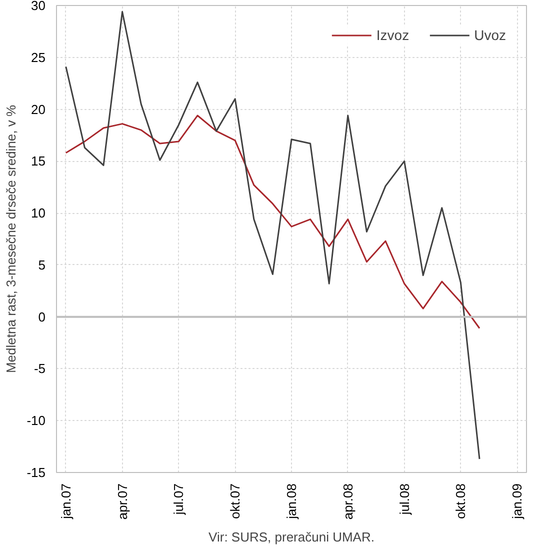 The image size is (534, 549). Describe the element at coordinates (42, 316) in the screenshot. I see `y-tick-label: 0` at that location.